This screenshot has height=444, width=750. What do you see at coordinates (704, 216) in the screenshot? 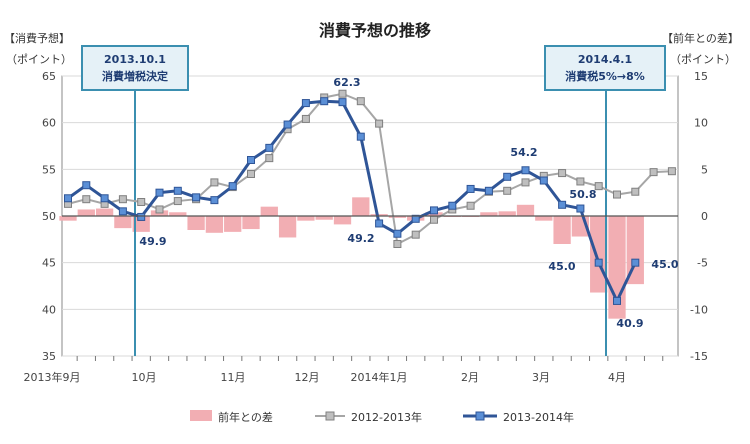
I see `y-right-tick-label: 0` at bounding box center [704, 216].